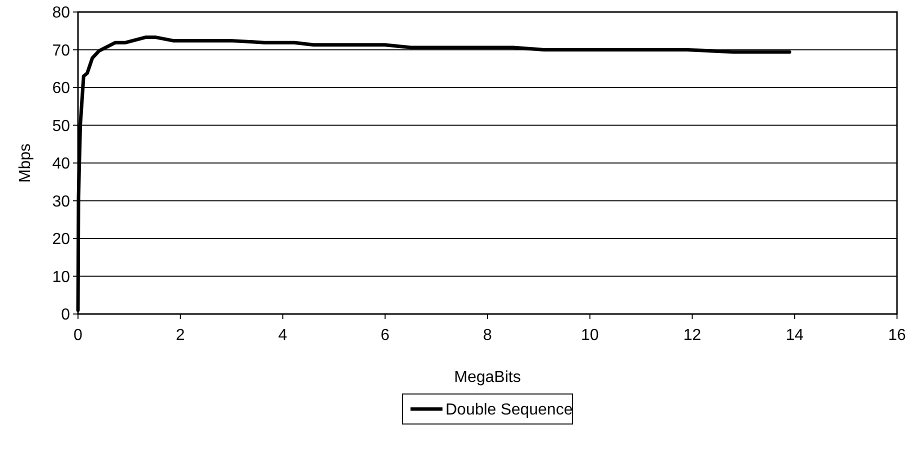 The width and height of the screenshot is (912, 450). I want to click on x-tick-label: 10, so click(589, 335).